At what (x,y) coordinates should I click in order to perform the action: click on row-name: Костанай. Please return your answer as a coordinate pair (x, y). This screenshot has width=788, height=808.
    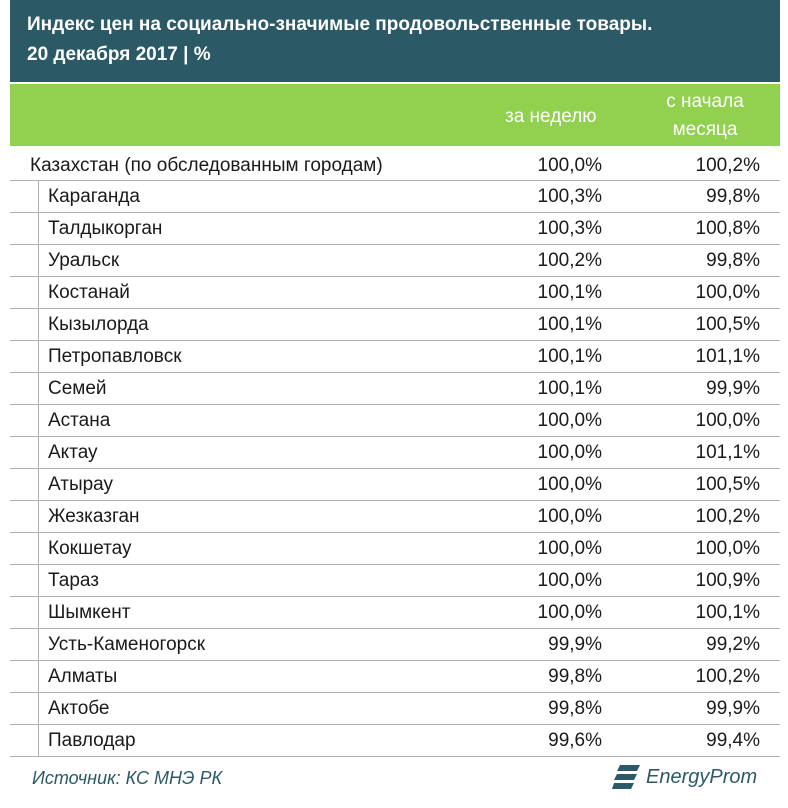
    Looking at the image, I should click on (89, 292).